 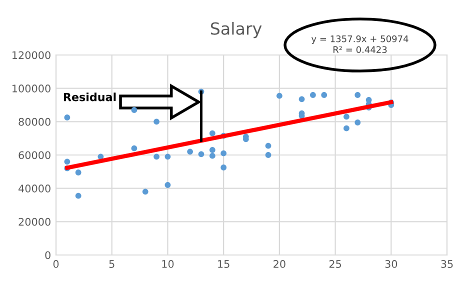 What do you see at coordinates (34, 188) in the screenshot?
I see `y-tick-label: 40000` at bounding box center [34, 188].